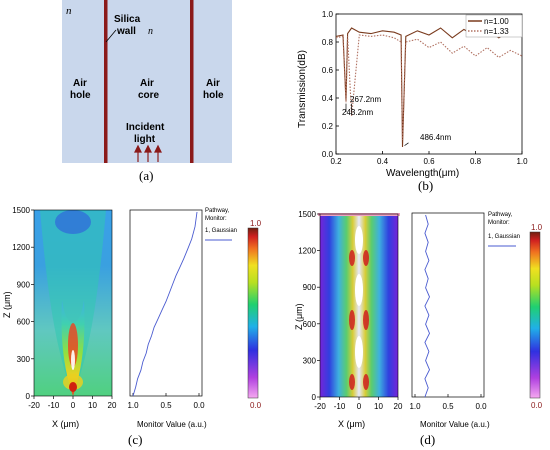  I want to click on air-core-1: Air, so click(147, 83).